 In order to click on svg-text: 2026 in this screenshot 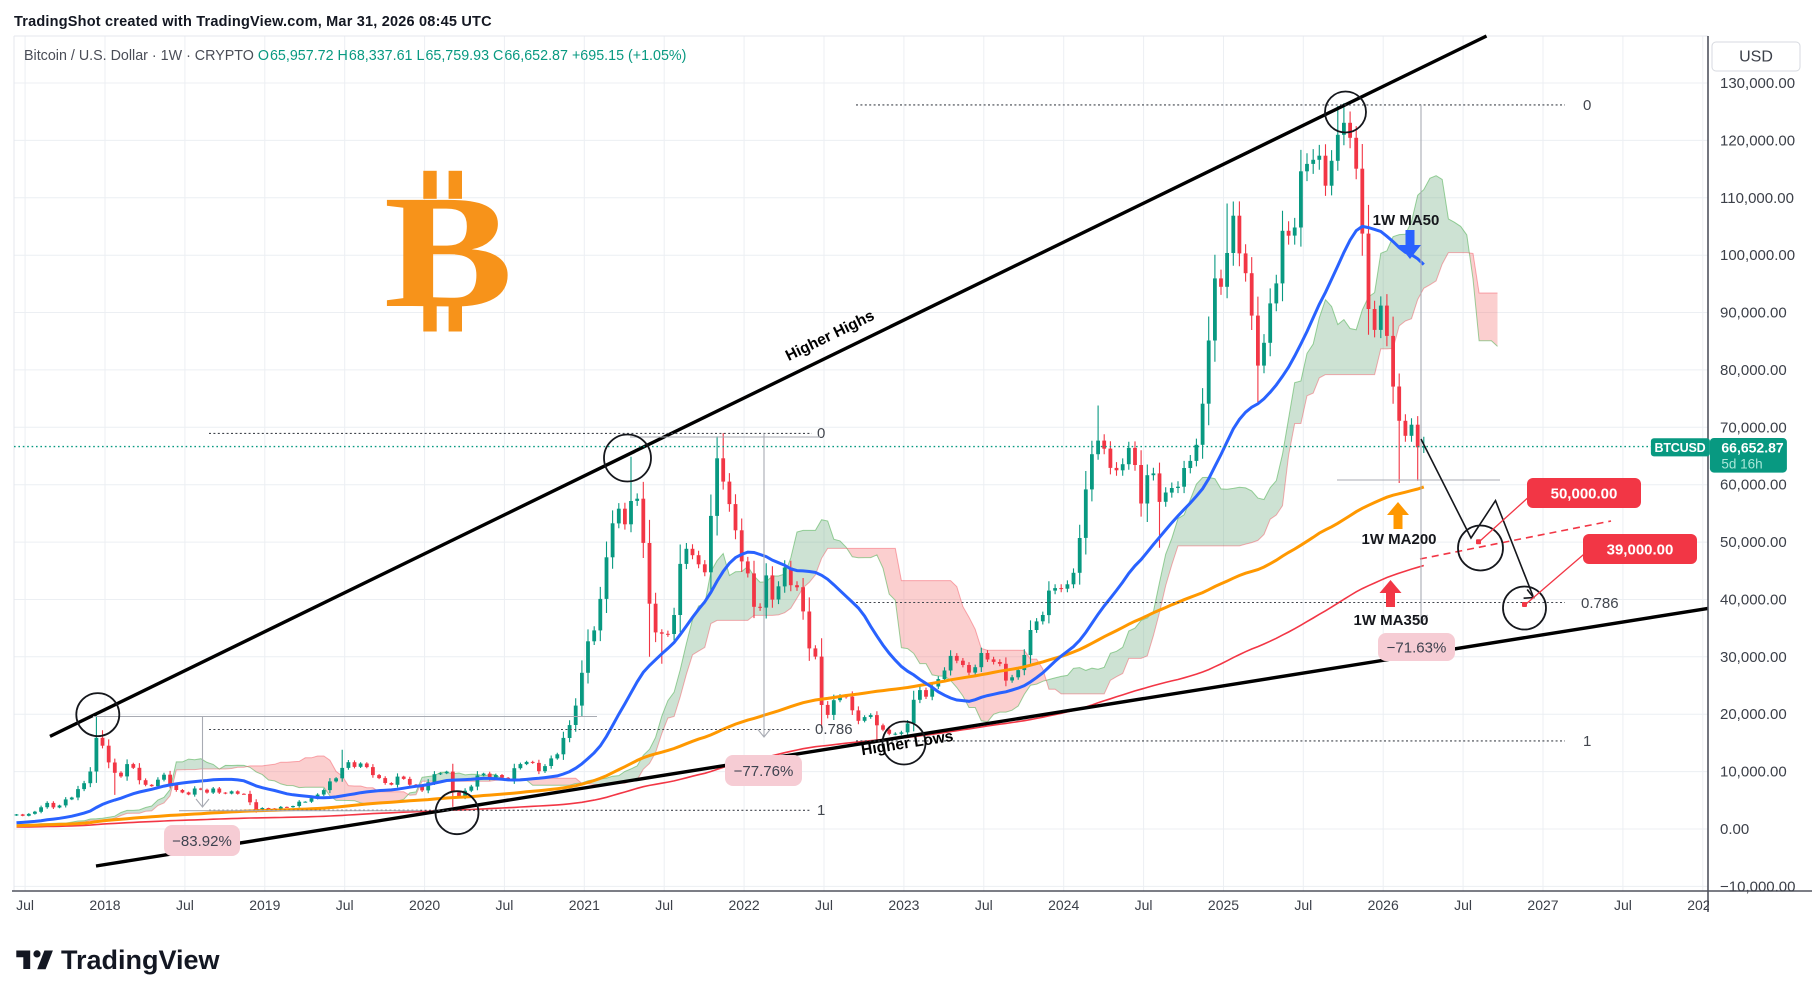, I will do `click(1383, 905)`.